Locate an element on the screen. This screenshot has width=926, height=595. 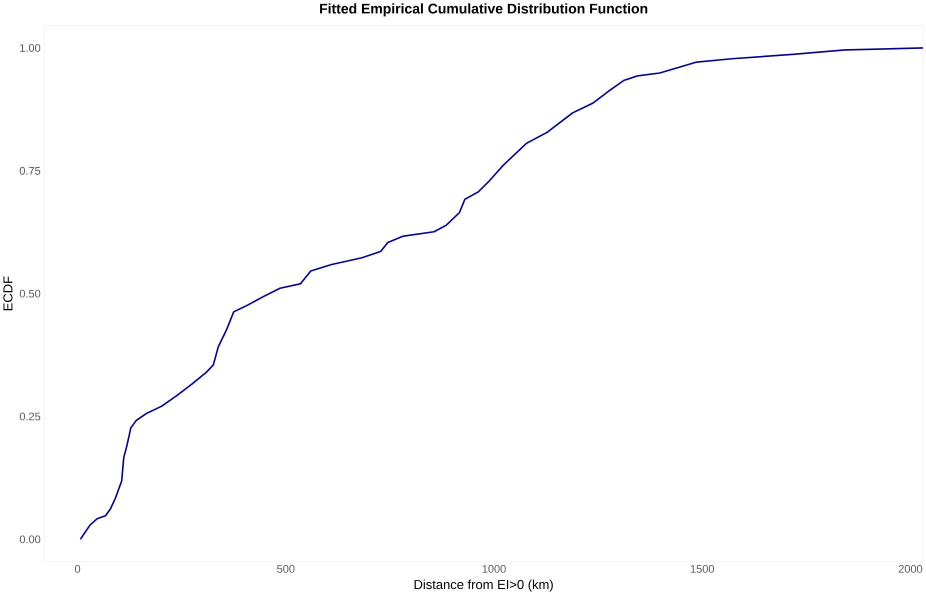
y-tick-label: 0.75 is located at coordinates (30, 170).